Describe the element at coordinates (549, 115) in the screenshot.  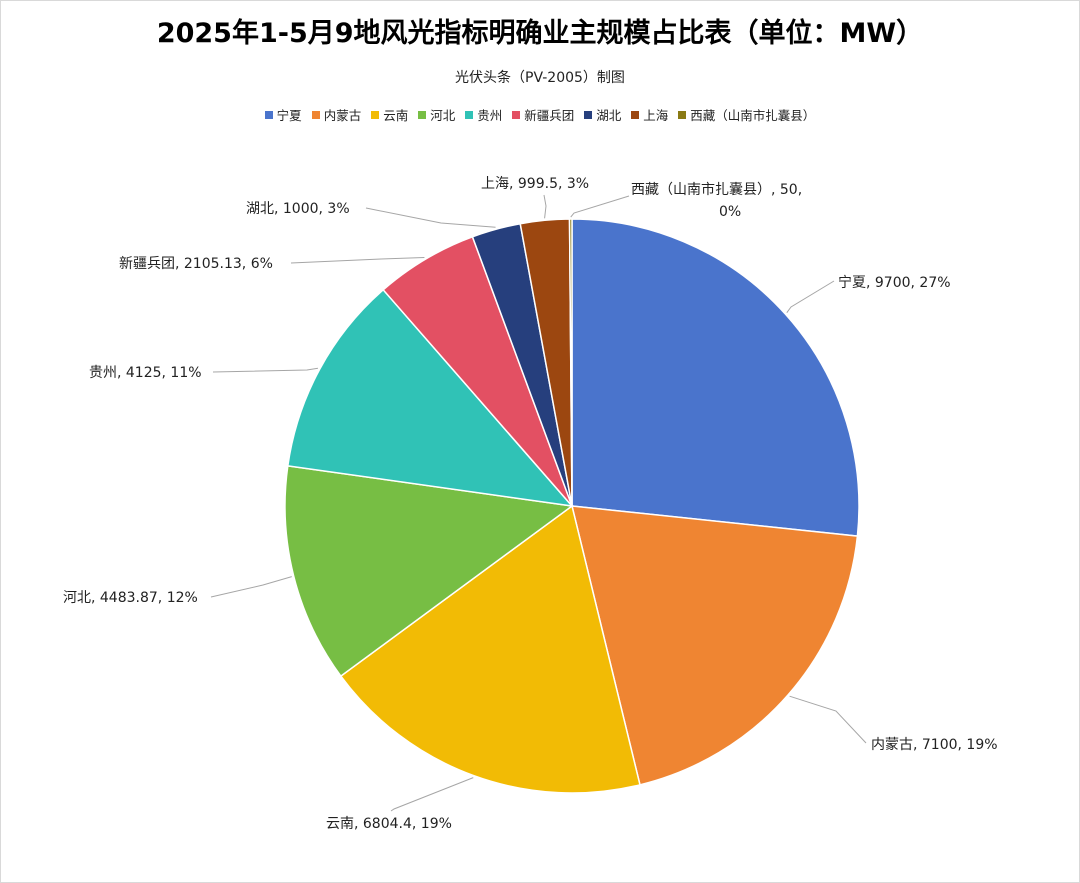
I see `legend-label: 新疆兵团` at that location.